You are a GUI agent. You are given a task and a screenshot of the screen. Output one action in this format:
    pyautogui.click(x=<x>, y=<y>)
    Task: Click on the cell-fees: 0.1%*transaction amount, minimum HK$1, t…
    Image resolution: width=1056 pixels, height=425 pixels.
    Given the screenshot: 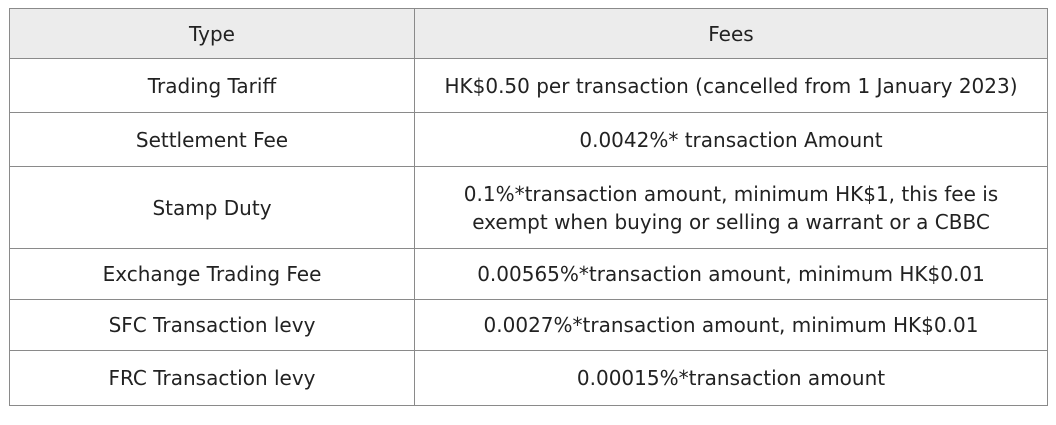 What is the action you would take?
    pyautogui.click(x=731, y=207)
    